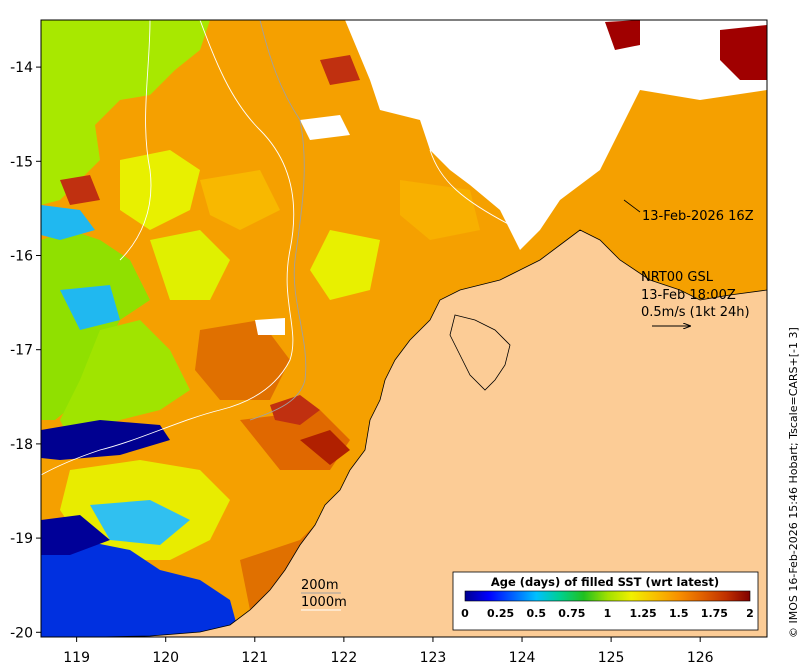 Image resolution: width=810 pixels, height=672 pixels. What do you see at coordinates (714, 613) in the screenshot?
I see `colorbar-tick-label: 1.75` at bounding box center [714, 613].